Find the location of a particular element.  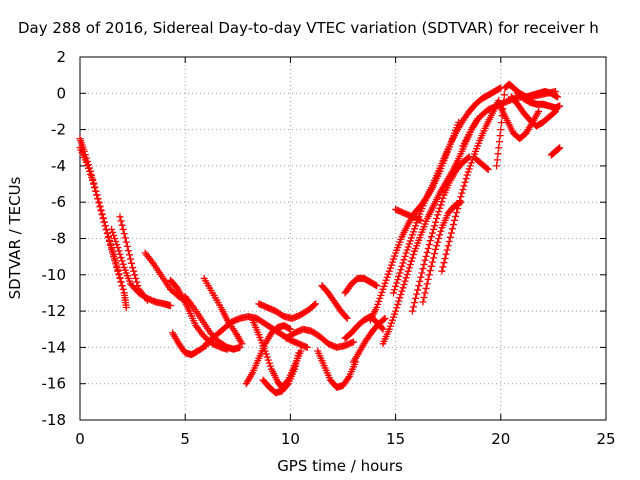

x-tick-label: 20 is located at coordinates (500, 439).